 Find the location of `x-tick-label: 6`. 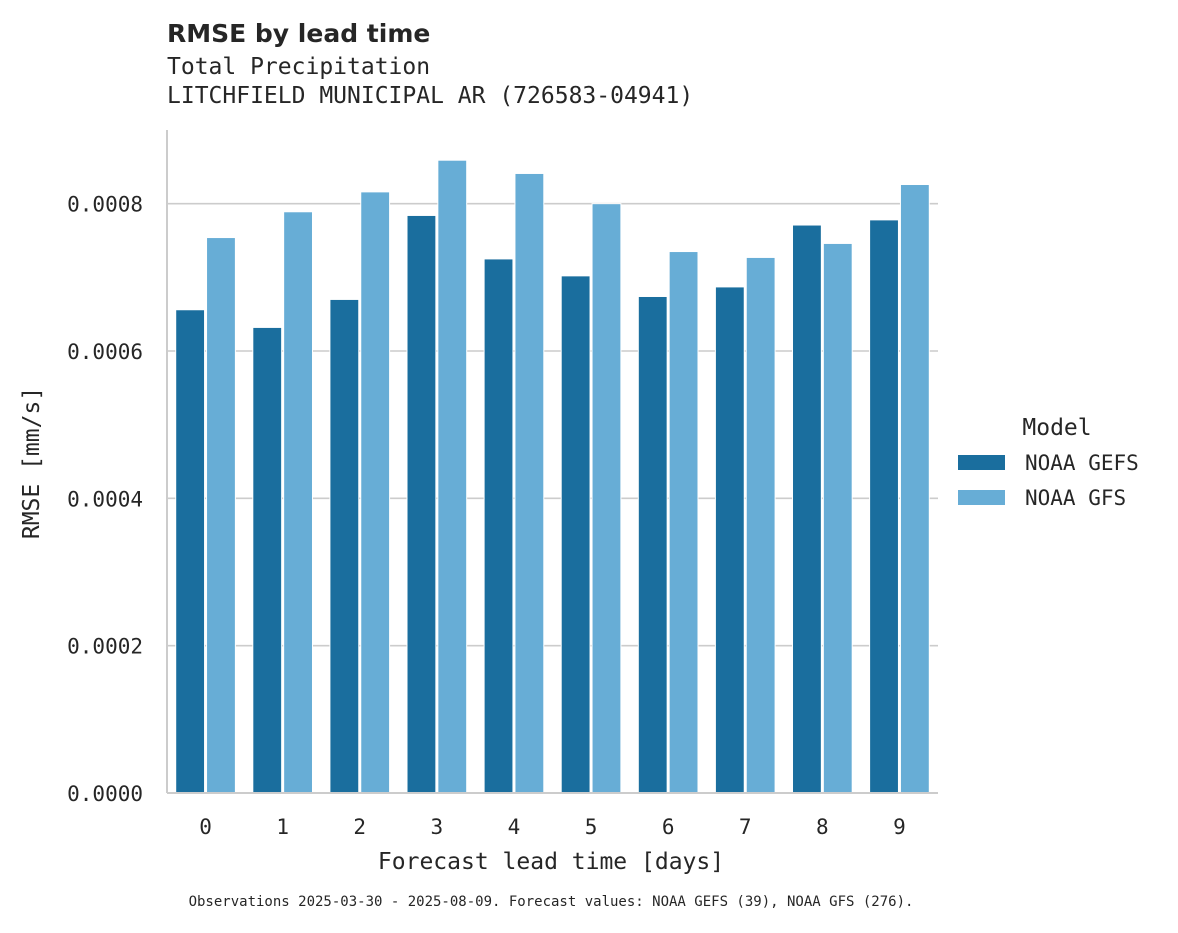

x-tick-label: 6 is located at coordinates (668, 827).